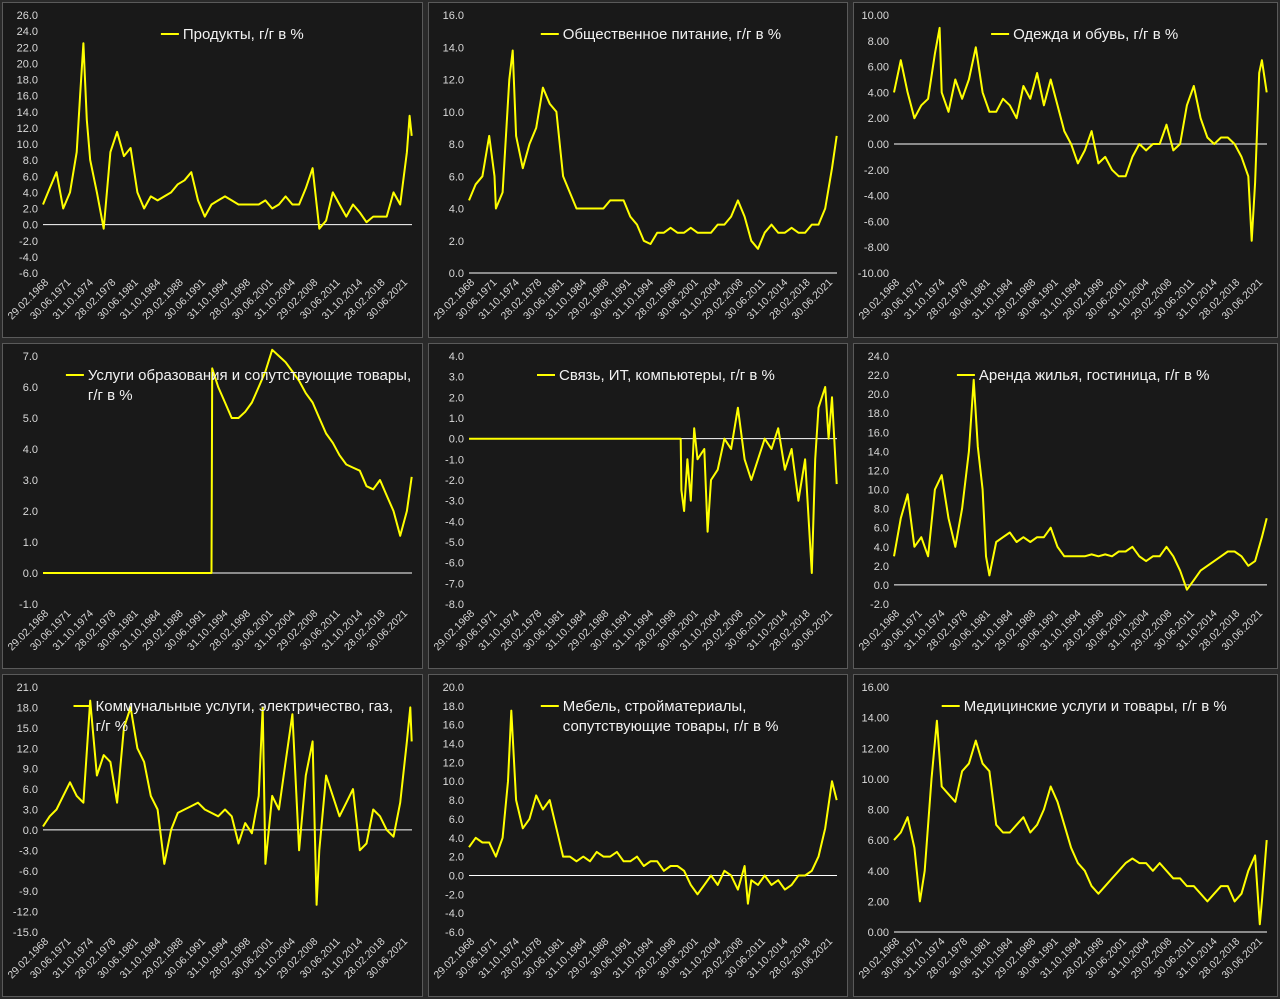  Describe the element at coordinates (876, 248) in the screenshot. I see `y-tick-label: -8.00` at that location.